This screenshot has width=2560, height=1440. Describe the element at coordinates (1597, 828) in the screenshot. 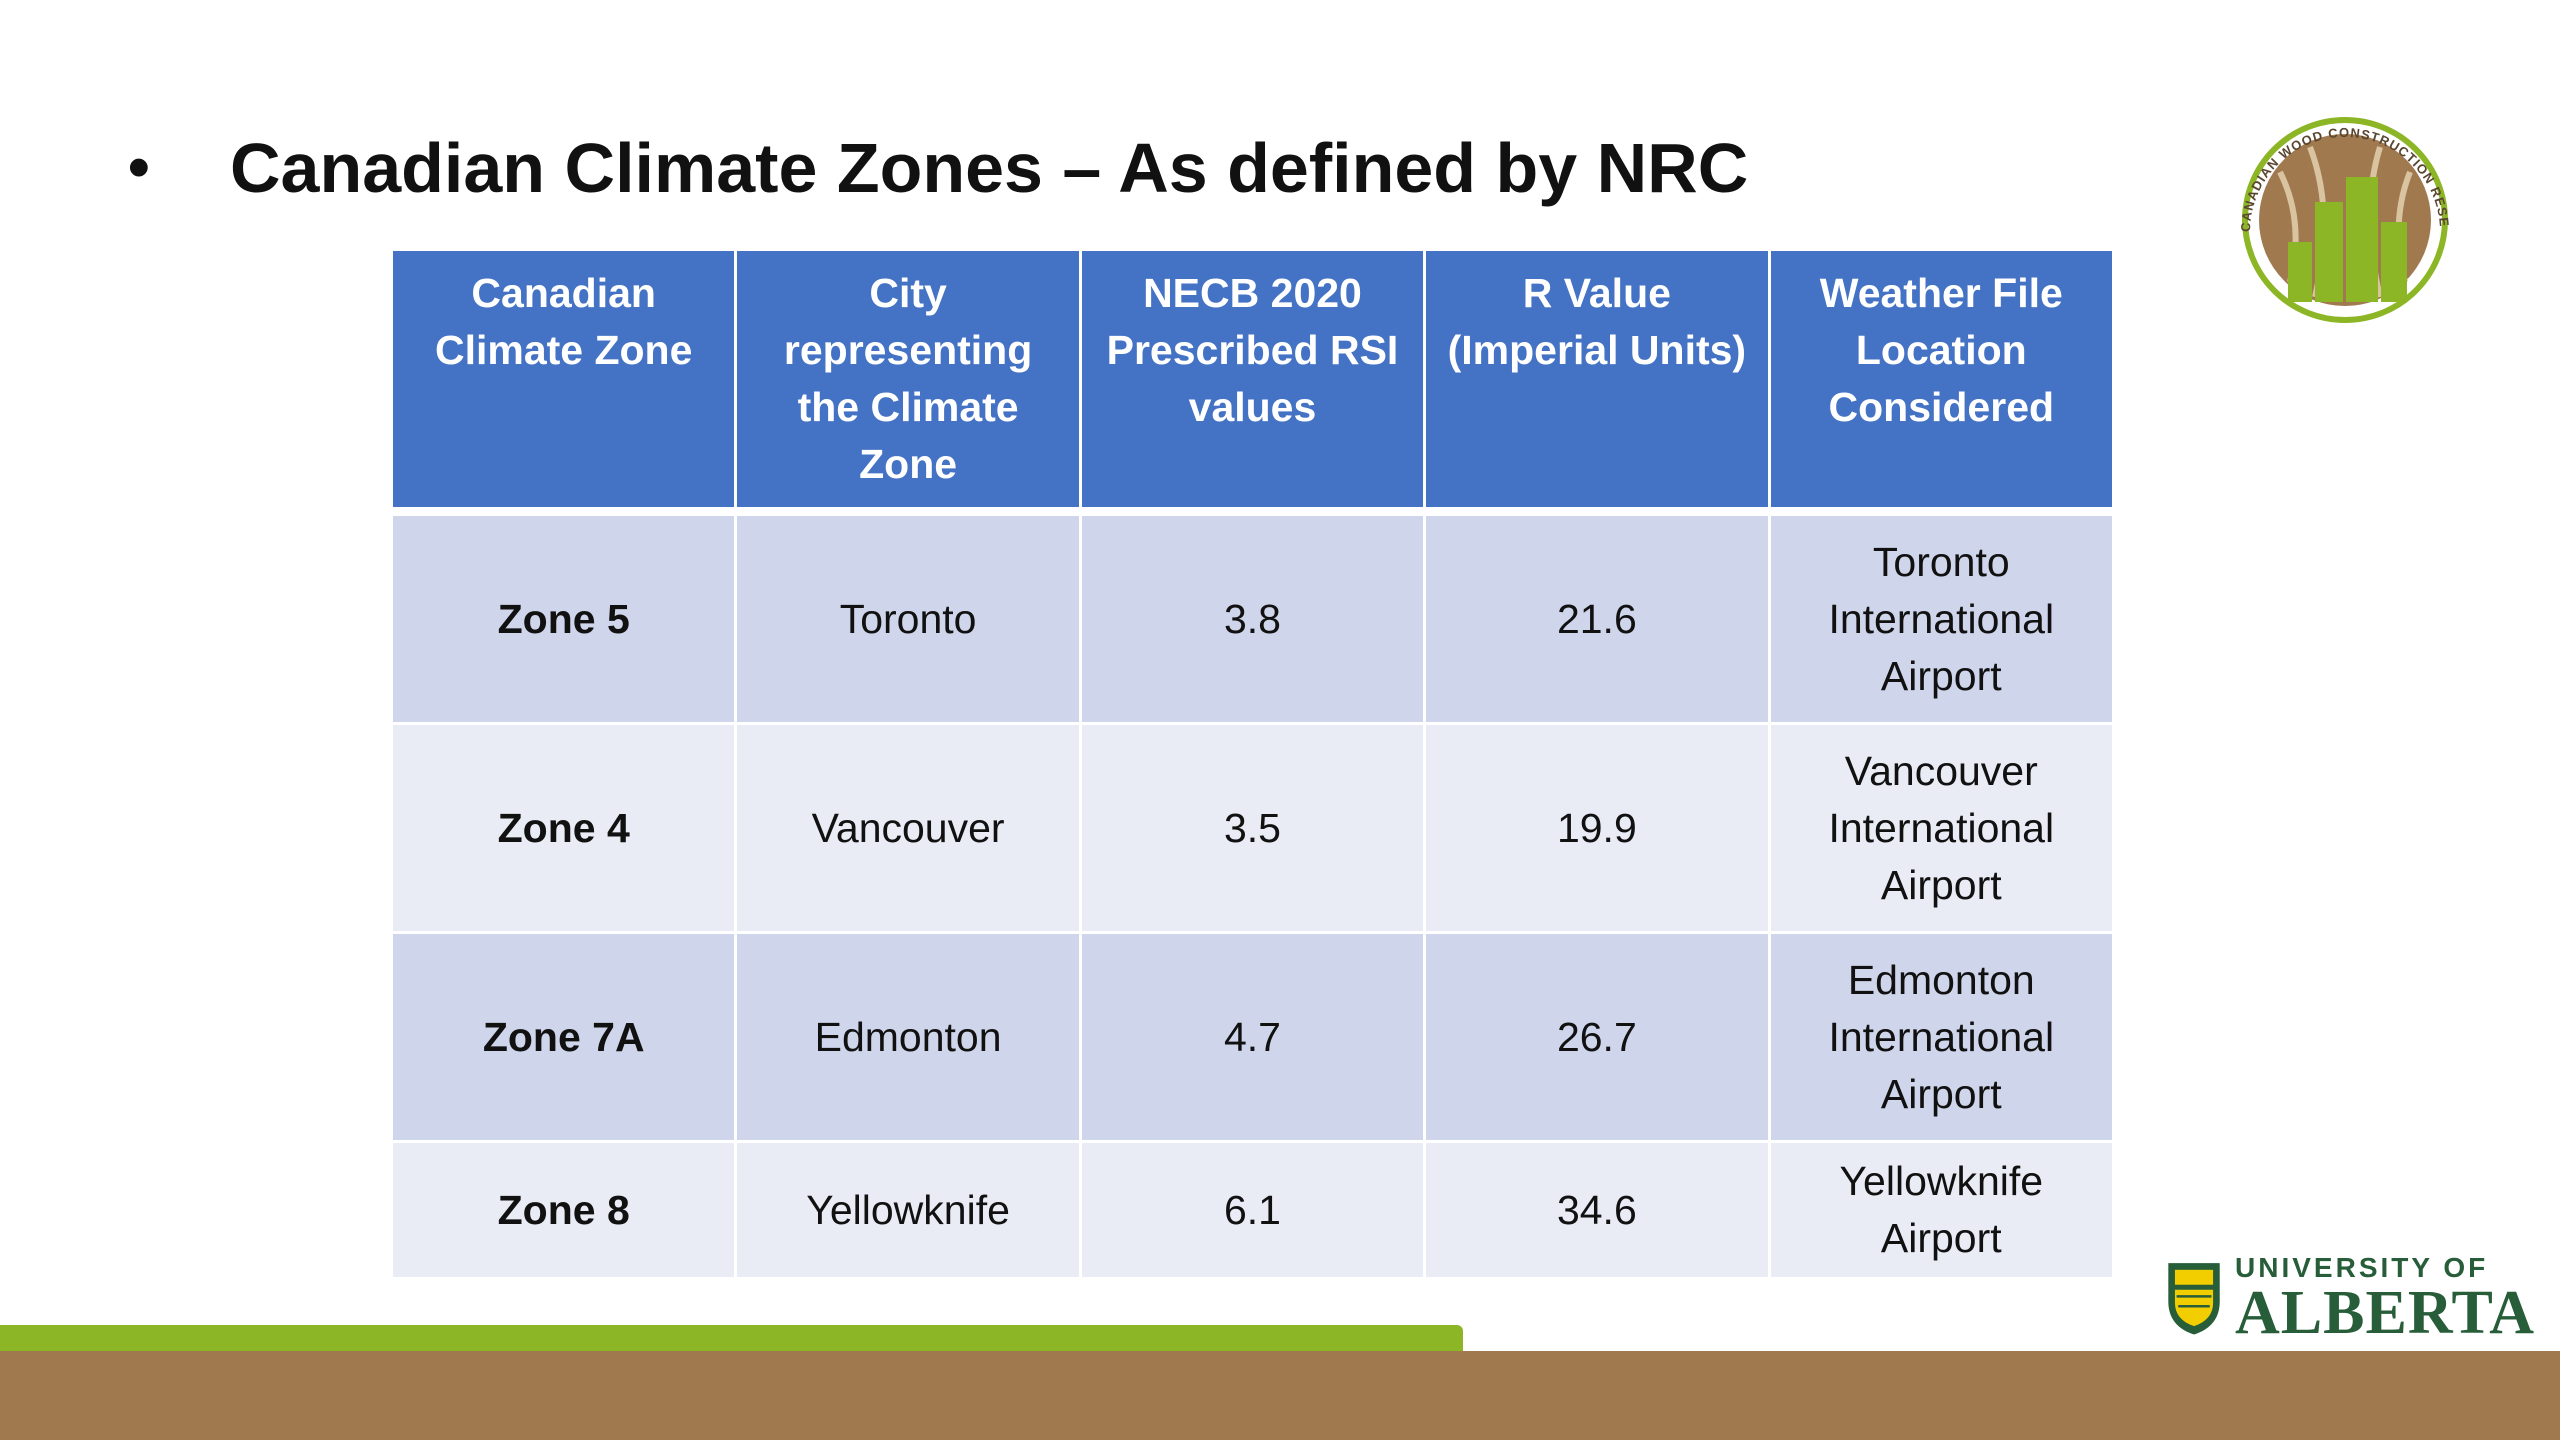

I see `r-value-cell: 19.9` at that location.